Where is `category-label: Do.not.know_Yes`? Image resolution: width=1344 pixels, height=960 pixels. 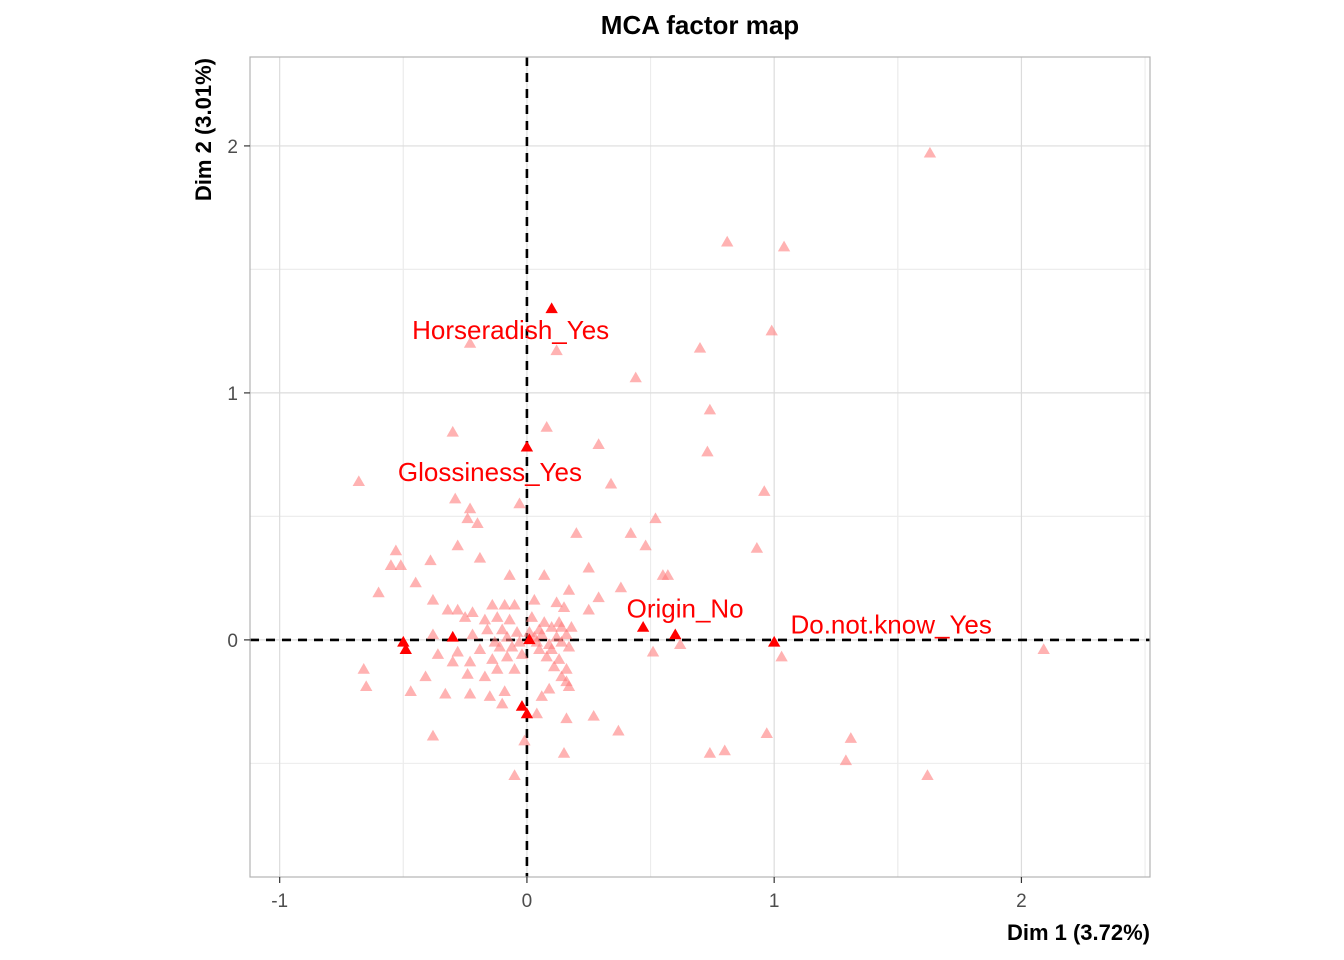
category-label: Do.not.know_Yes is located at coordinates (890, 624).